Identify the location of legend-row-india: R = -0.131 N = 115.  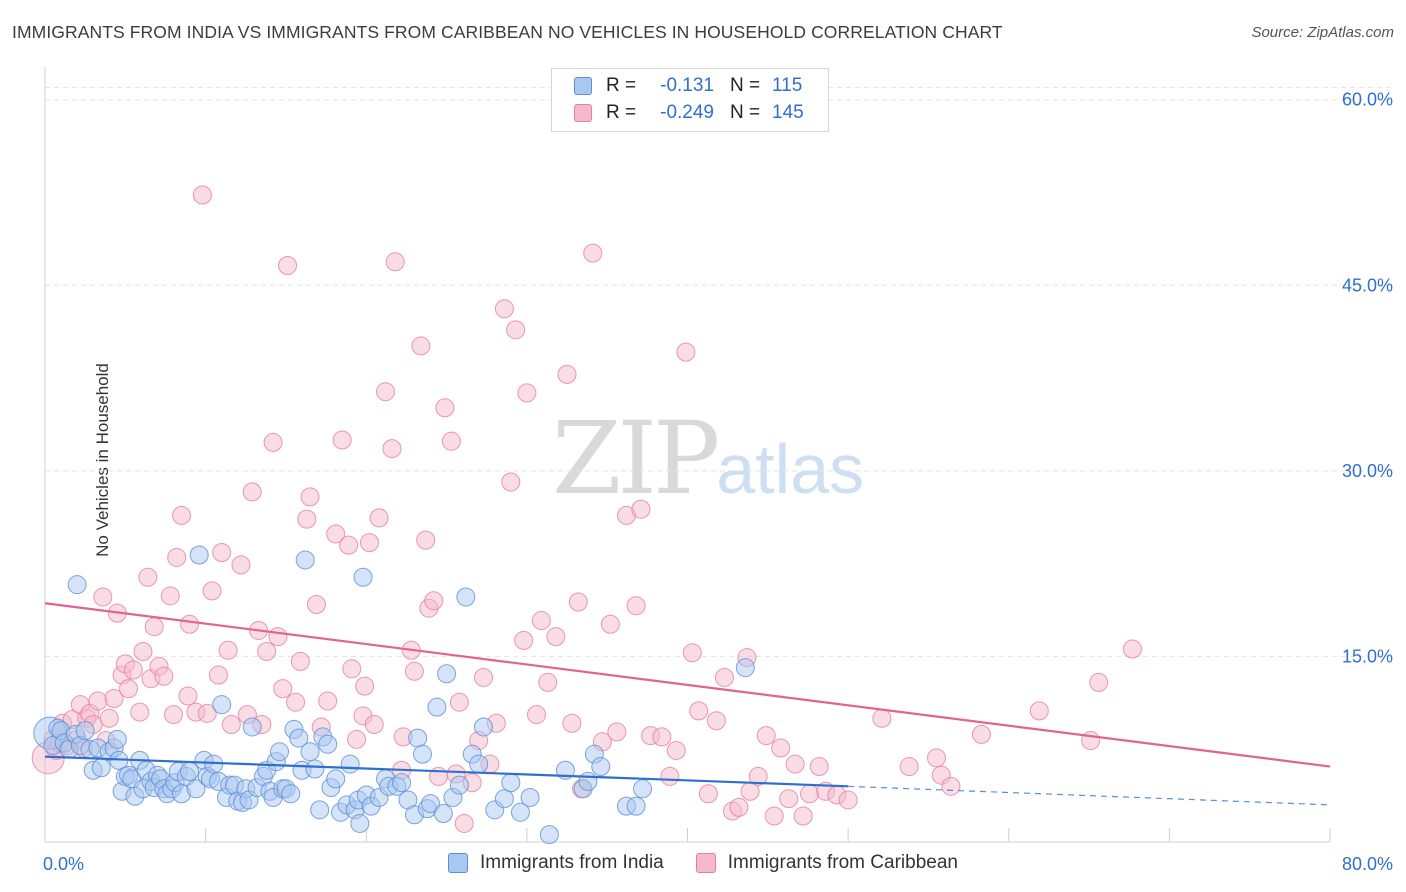
(688, 86).